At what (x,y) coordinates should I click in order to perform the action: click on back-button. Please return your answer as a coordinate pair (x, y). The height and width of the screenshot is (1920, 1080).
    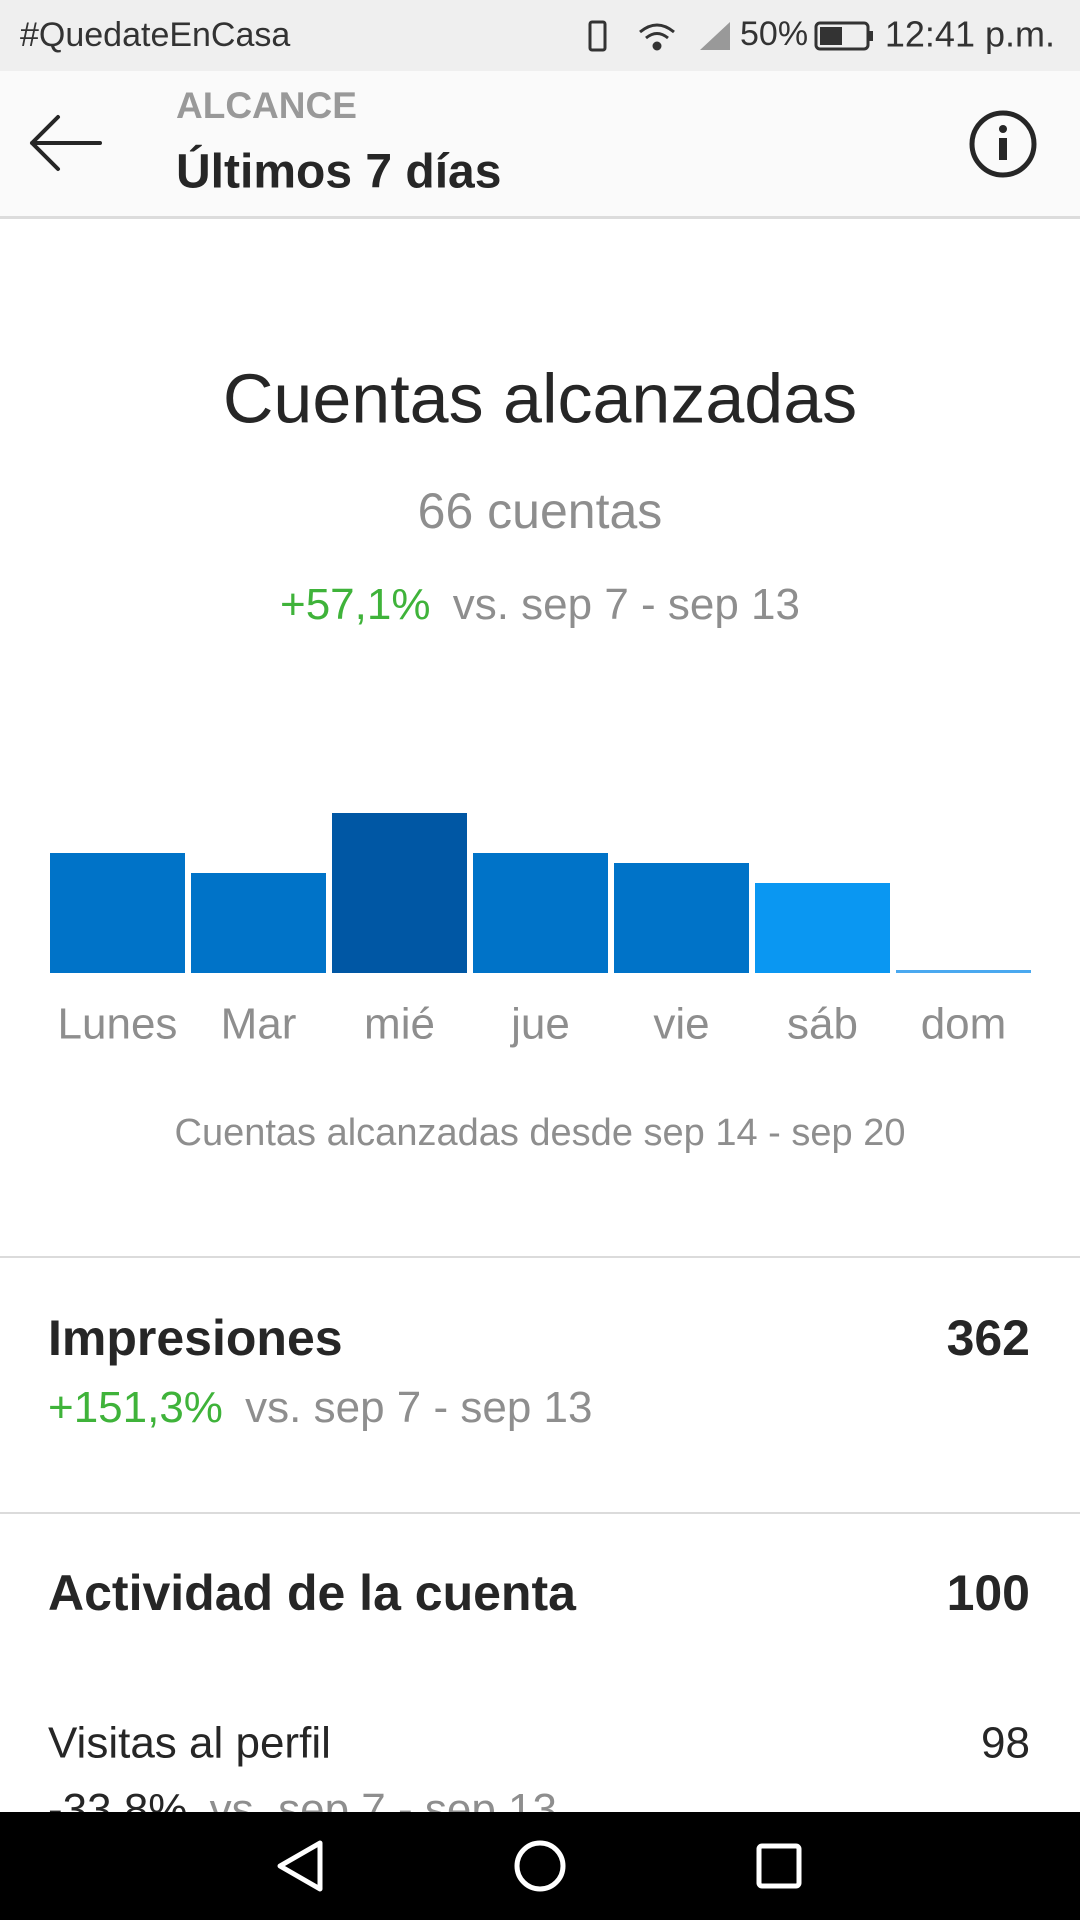
    Looking at the image, I should click on (66, 143).